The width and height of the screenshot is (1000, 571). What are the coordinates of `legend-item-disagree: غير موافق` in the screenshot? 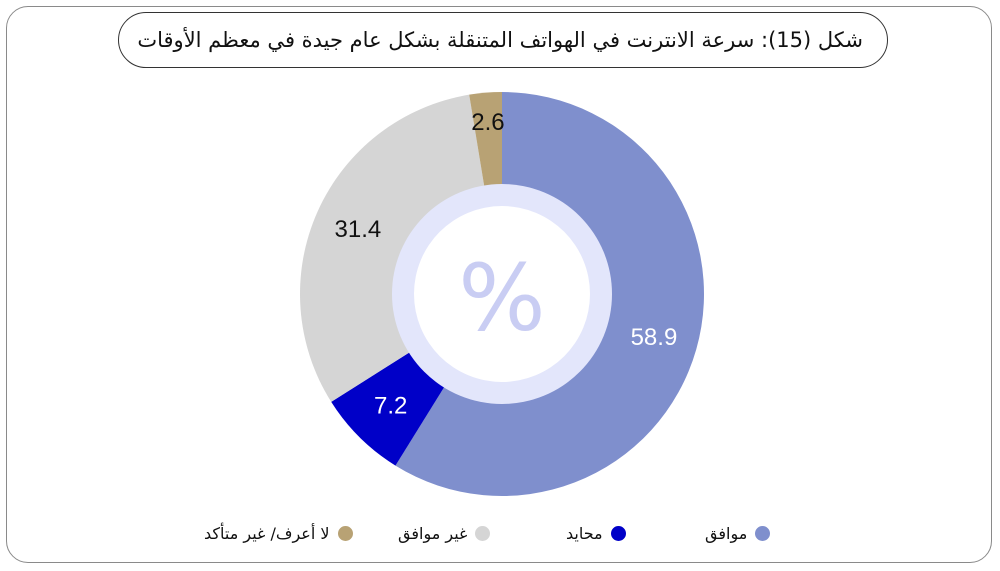 It's located at (444, 533).